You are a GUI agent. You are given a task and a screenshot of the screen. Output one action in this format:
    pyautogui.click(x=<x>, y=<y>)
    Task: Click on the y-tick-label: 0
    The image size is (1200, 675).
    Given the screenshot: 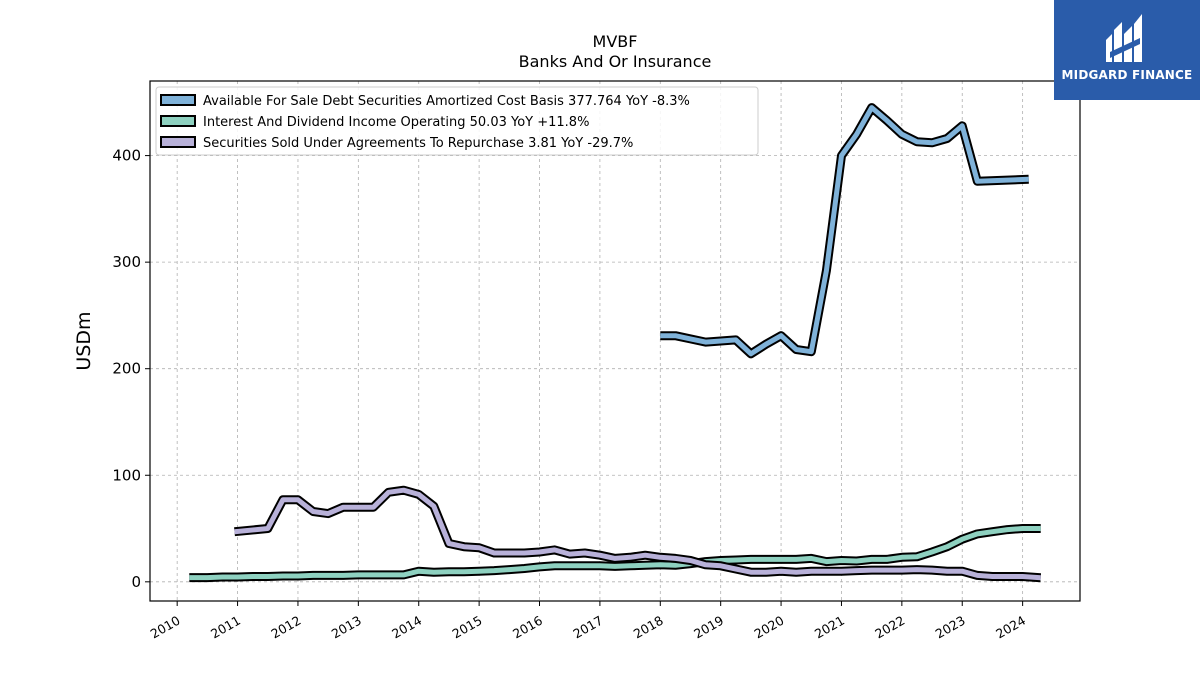 What is the action you would take?
    pyautogui.click(x=136, y=582)
    